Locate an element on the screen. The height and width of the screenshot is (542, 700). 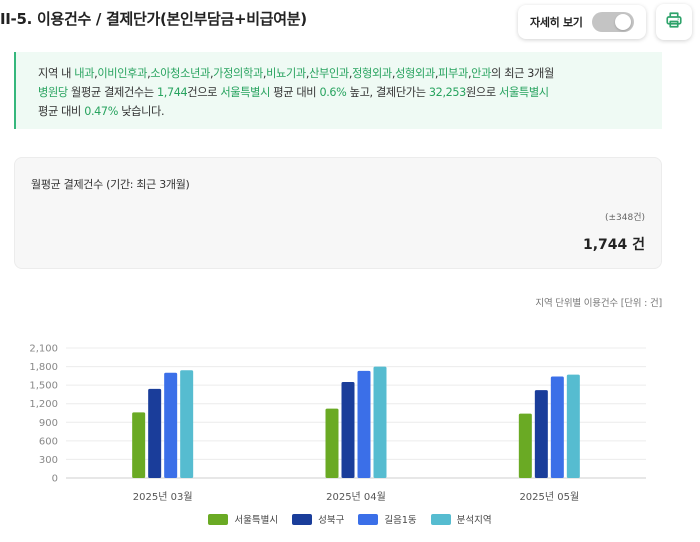
highlight-text: 이비인후과 is located at coordinates (122, 73).